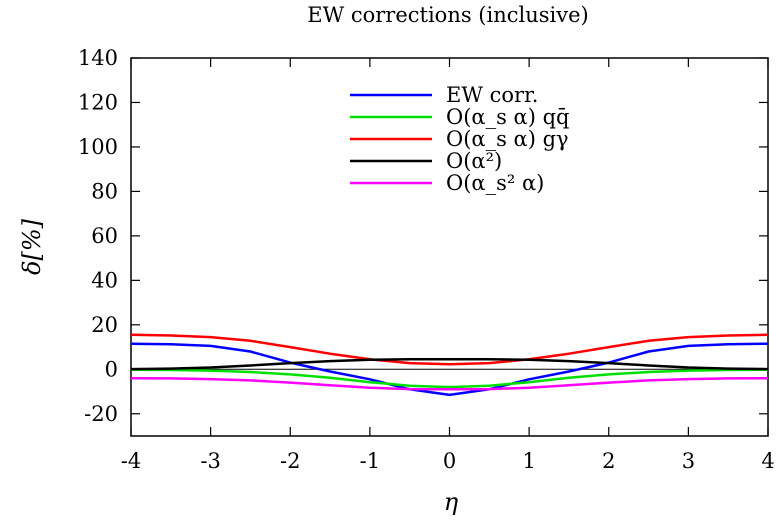 This screenshot has width=781, height=521. What do you see at coordinates (111, 369) in the screenshot?
I see `y-tick-label: 0` at bounding box center [111, 369].